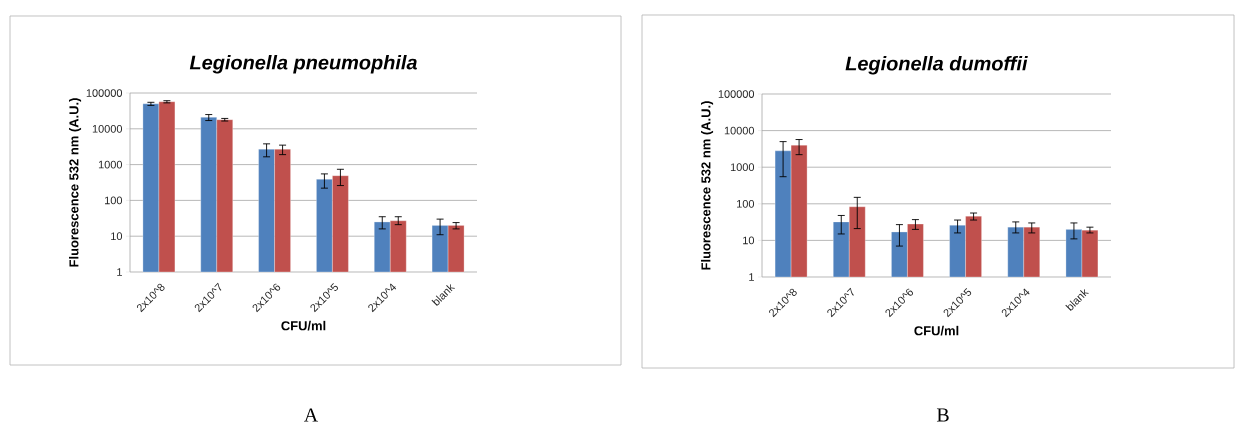  I want to click on text: A, so click(311, 415).